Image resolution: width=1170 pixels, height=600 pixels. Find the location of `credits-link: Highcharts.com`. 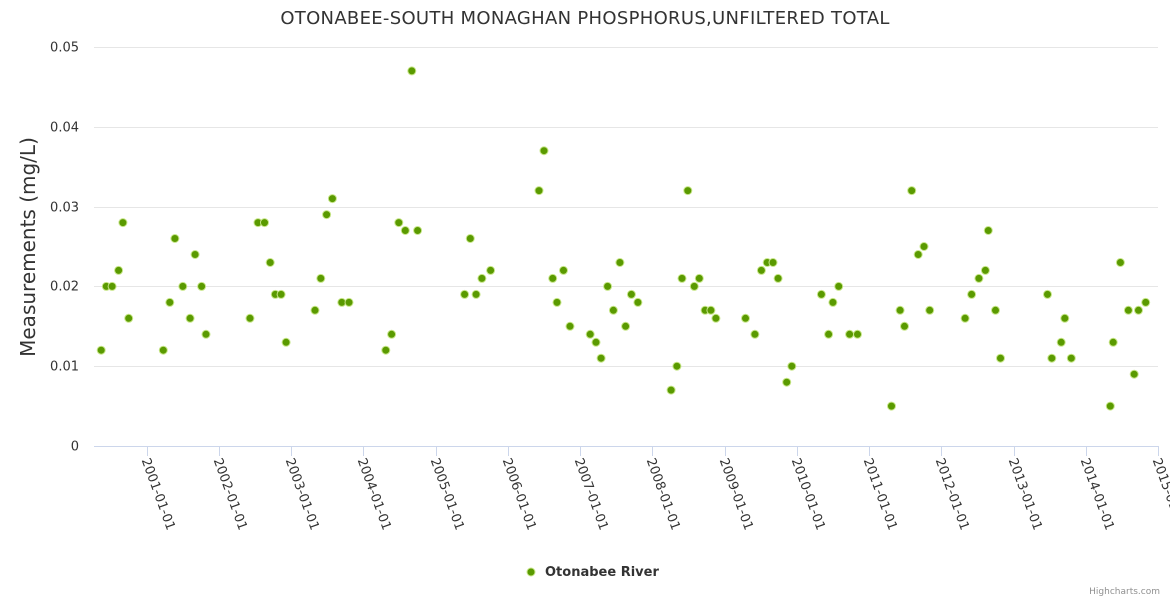

credits-link: Highcharts.com is located at coordinates (1124, 592).